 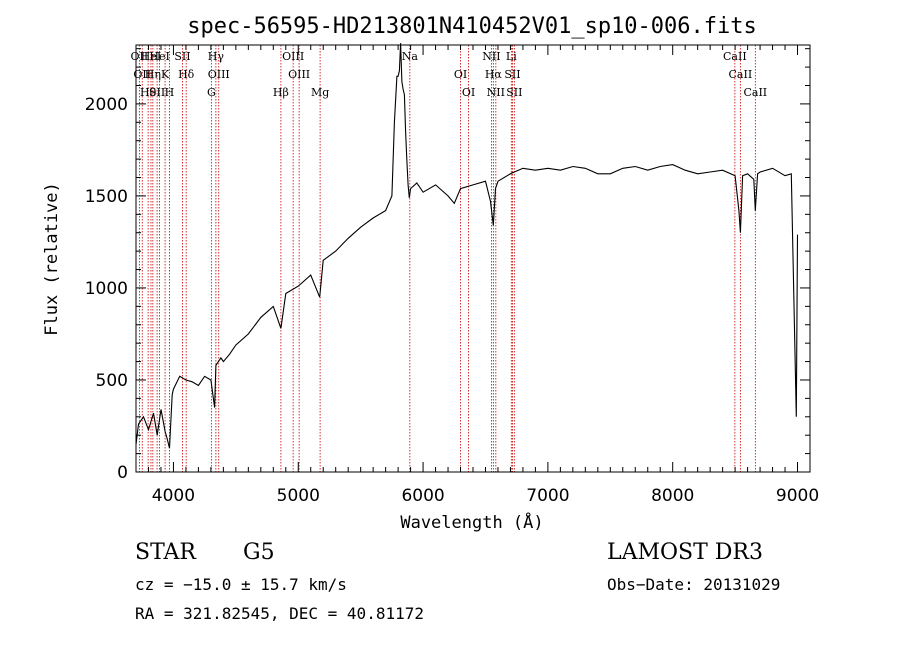 I want to click on x-tick-label: 8000, so click(x=672, y=496).